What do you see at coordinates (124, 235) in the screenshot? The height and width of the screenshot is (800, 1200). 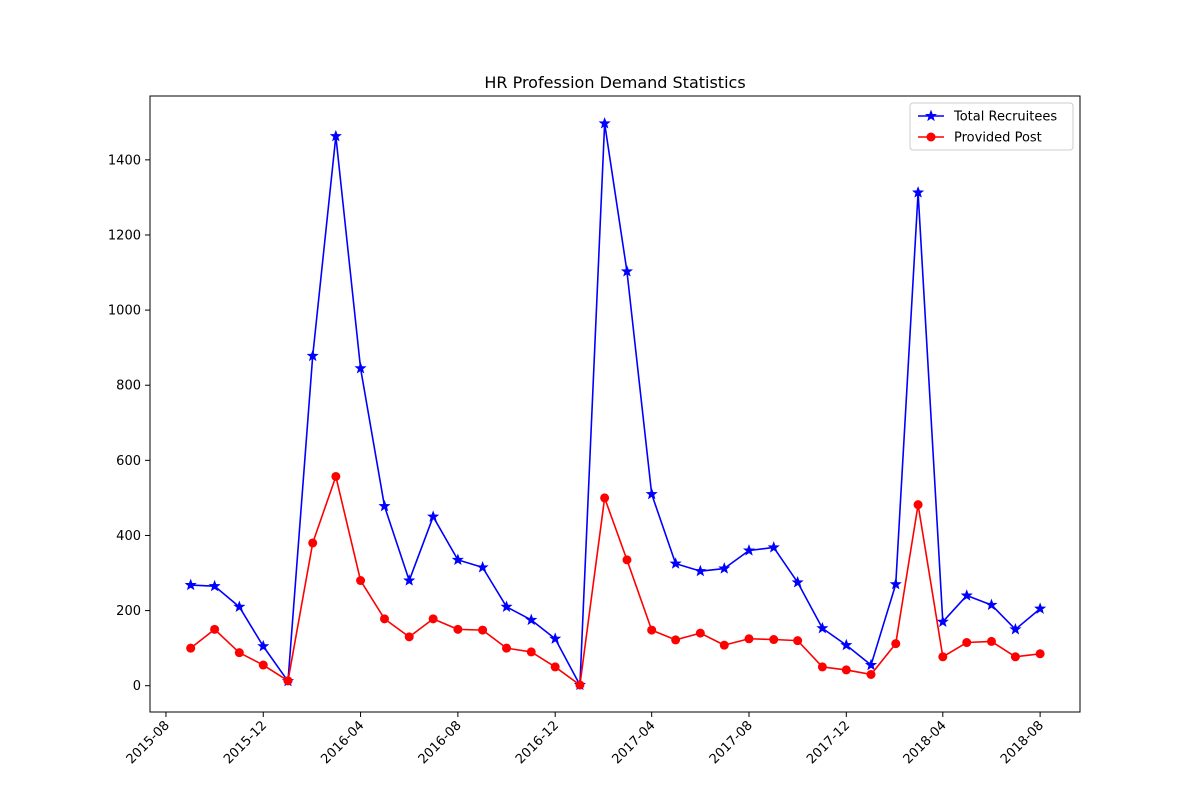 I see `y-tick-label: 1200` at bounding box center [124, 235].